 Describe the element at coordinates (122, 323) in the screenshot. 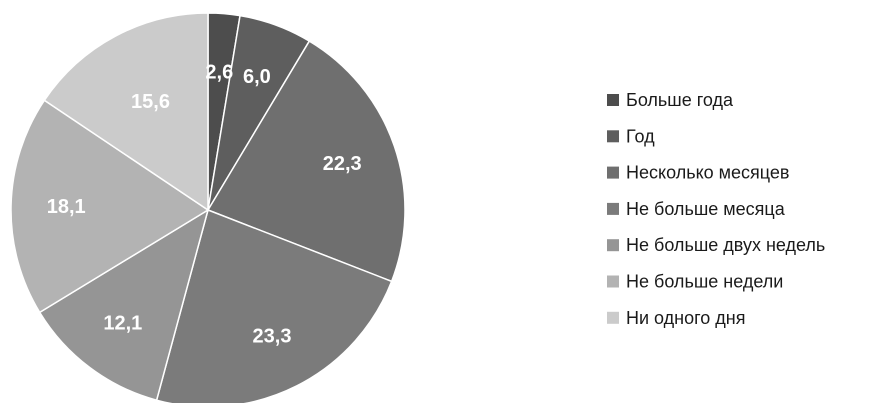

I see `slice-value-label: 12,1` at that location.